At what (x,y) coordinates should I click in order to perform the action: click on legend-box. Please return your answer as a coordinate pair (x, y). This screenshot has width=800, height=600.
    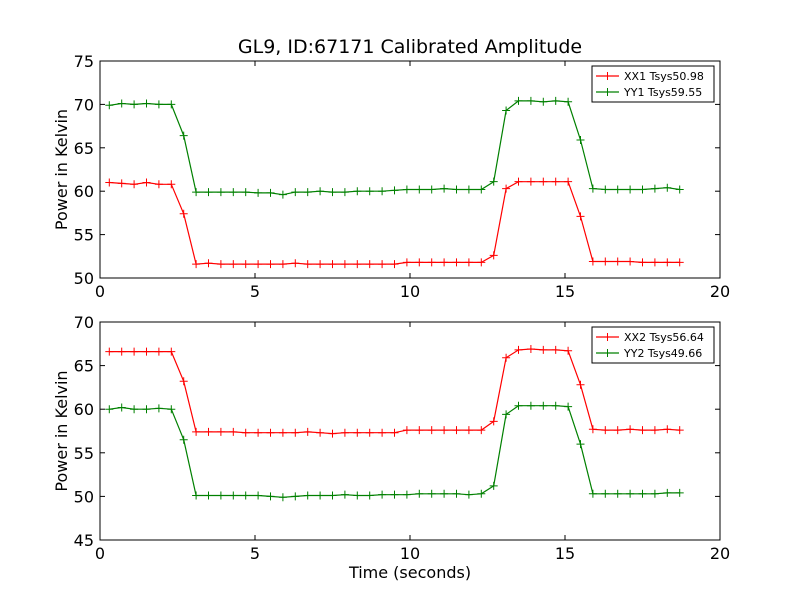
    Looking at the image, I should click on (653, 84).